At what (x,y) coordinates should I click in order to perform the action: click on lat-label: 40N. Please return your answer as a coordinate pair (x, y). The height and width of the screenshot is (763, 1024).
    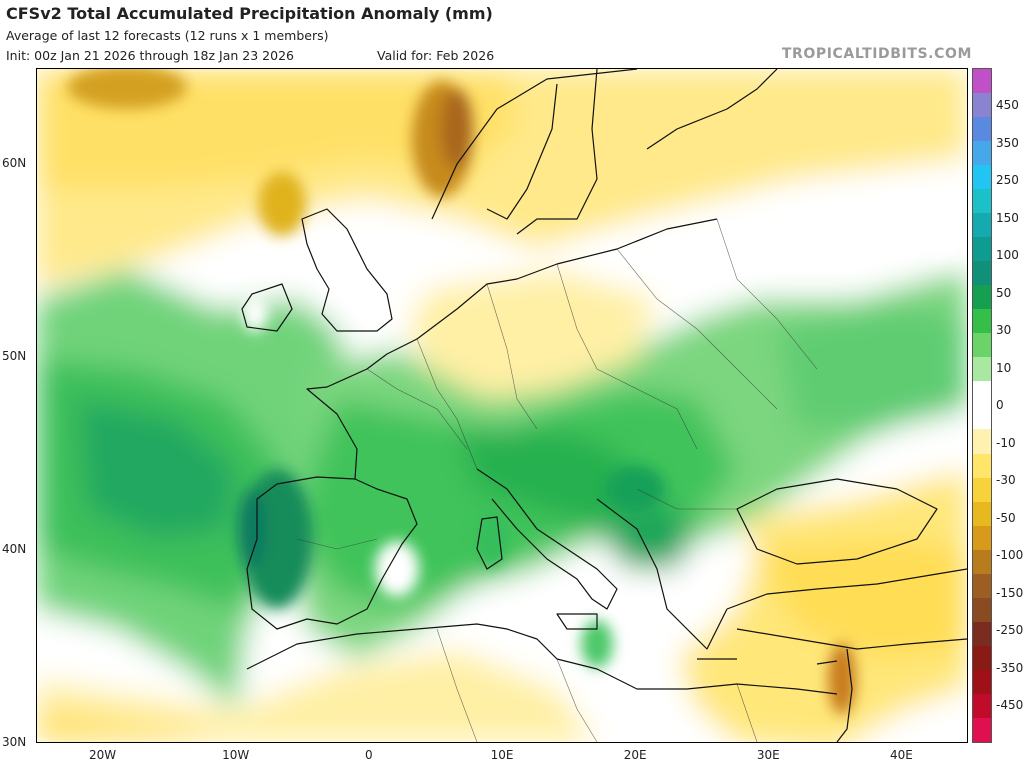
    Looking at the image, I should click on (14, 549).